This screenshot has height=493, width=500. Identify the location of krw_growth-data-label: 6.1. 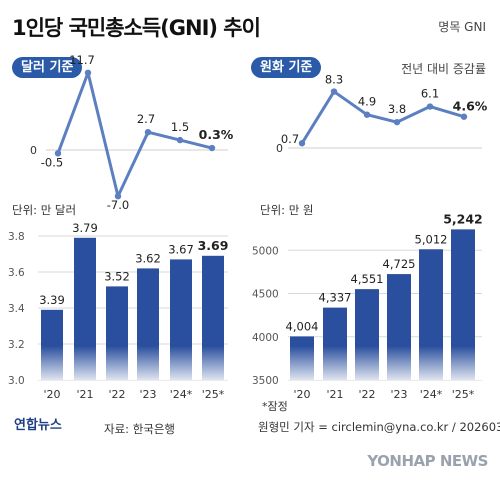
(430, 94).